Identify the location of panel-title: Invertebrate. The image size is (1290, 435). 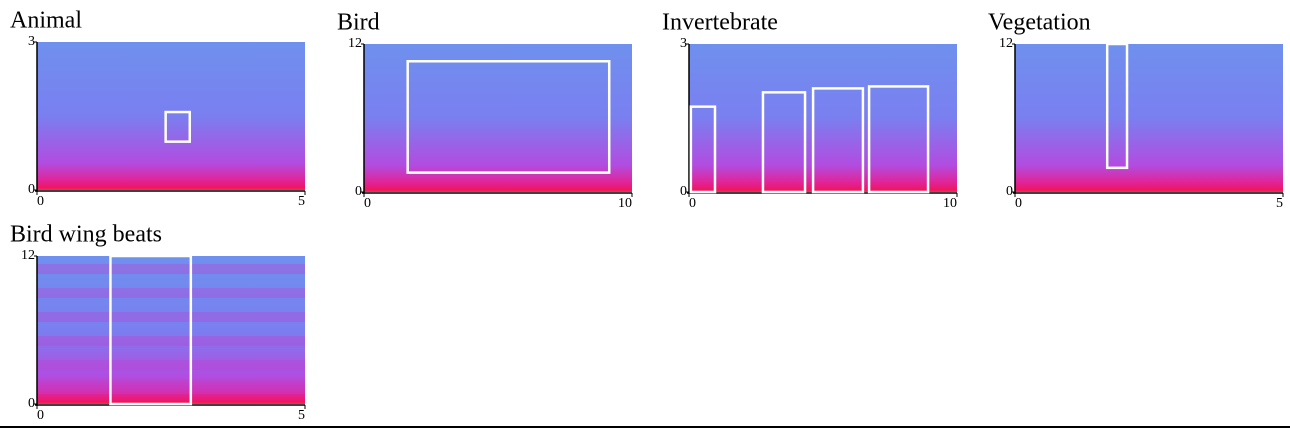
(720, 23).